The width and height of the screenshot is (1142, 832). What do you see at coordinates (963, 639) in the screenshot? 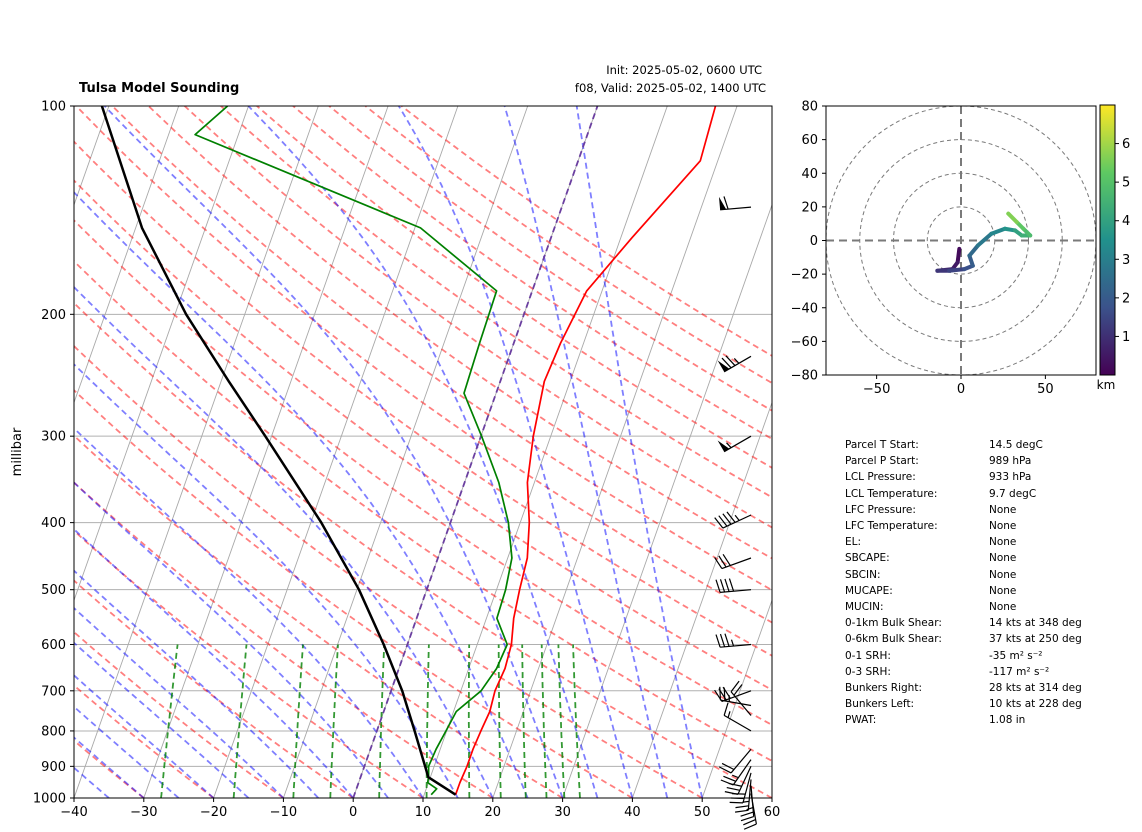
I see `stat-row: 0-6km Bulk Shear: 37 kts at 250 deg` at bounding box center [963, 639].